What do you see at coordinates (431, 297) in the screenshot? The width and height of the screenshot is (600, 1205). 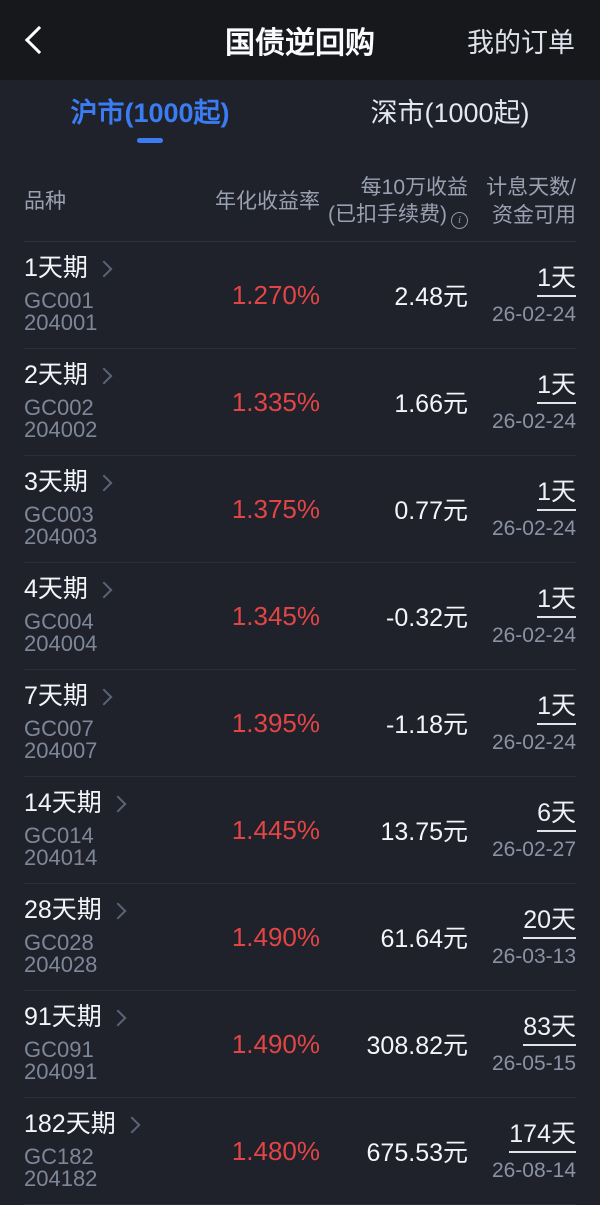 I see `income-value: 2.48元` at bounding box center [431, 297].